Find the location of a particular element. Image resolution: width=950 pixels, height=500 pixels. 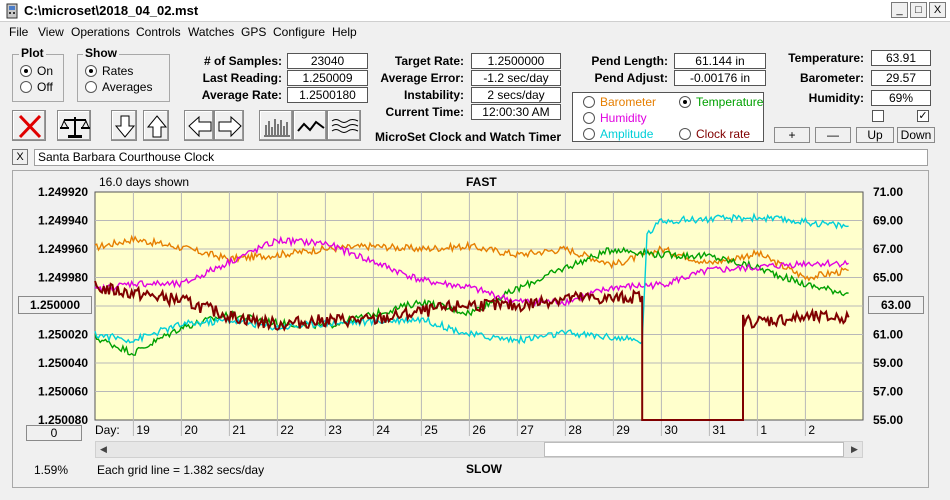

app-icon is located at coordinates (12, 11).